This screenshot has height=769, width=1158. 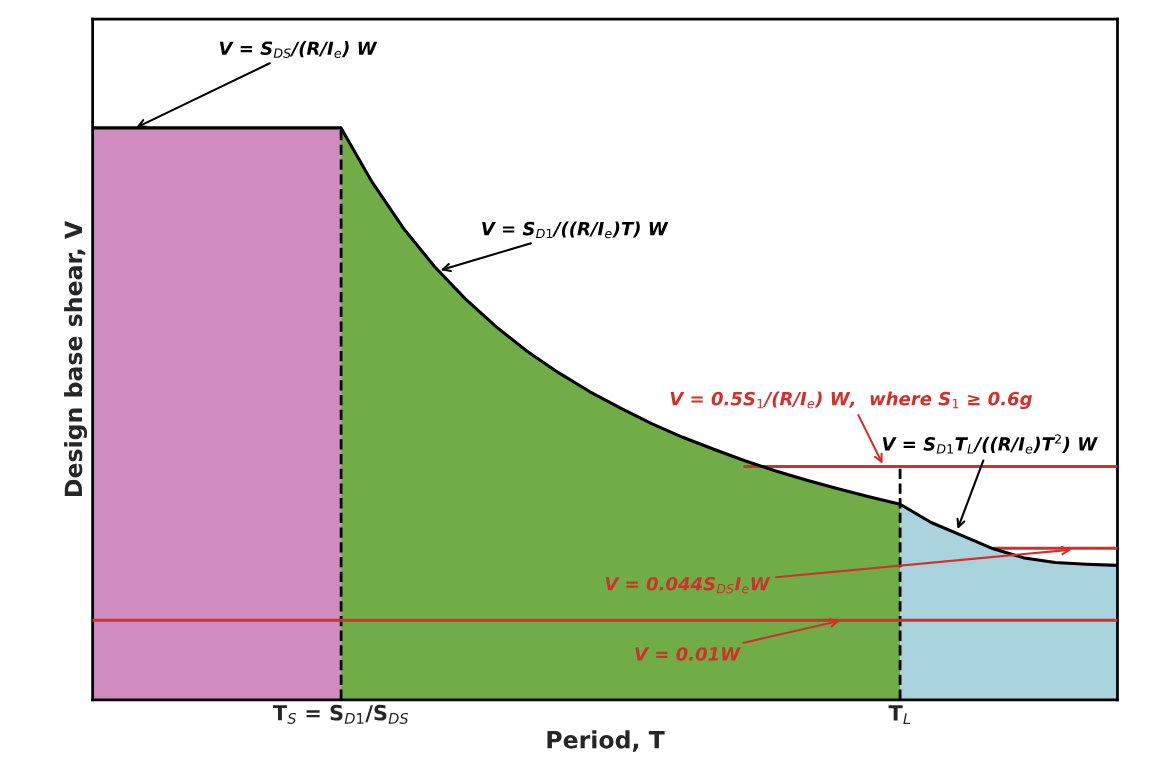 I want to click on text: V = S$_{D1}$T$_{L}$/((R/I$_{e}$)T$^{2}$) W, so click(x=990, y=444).